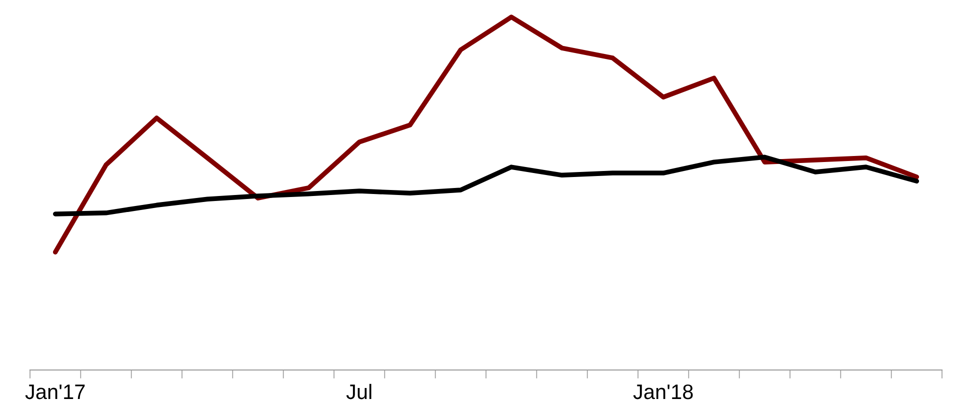 The width and height of the screenshot is (953, 414). What do you see at coordinates (55, 392) in the screenshot?
I see `x-tick-label: Jan'17` at bounding box center [55, 392].